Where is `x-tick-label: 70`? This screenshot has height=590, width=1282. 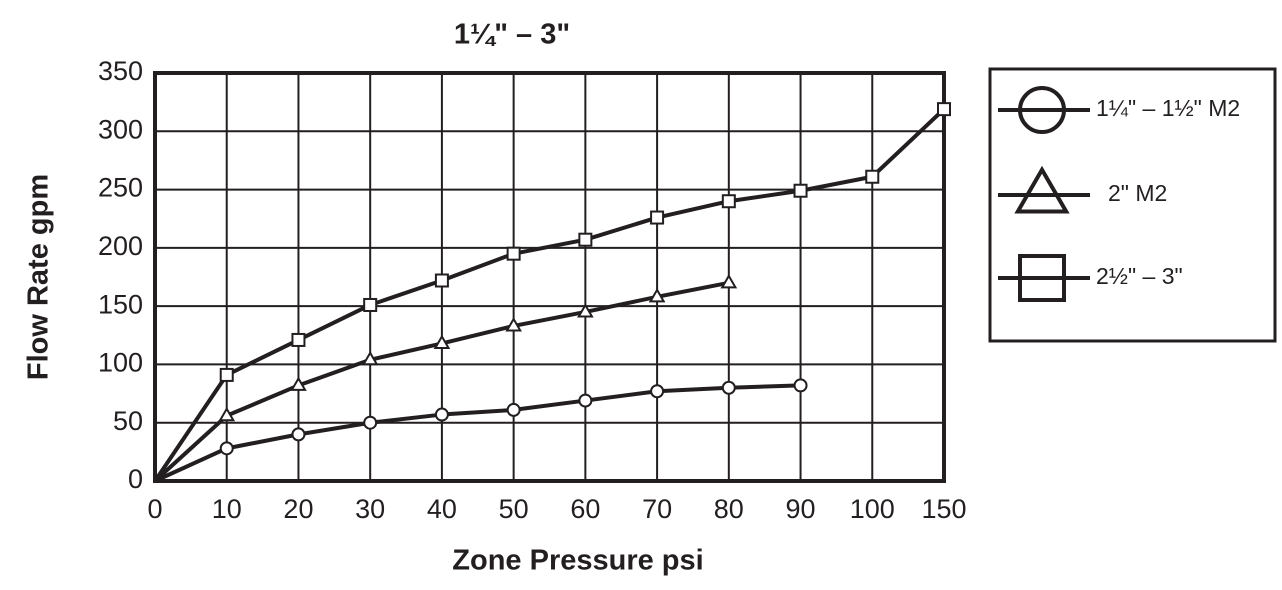
x-tick-label: 70 is located at coordinates (657, 509).